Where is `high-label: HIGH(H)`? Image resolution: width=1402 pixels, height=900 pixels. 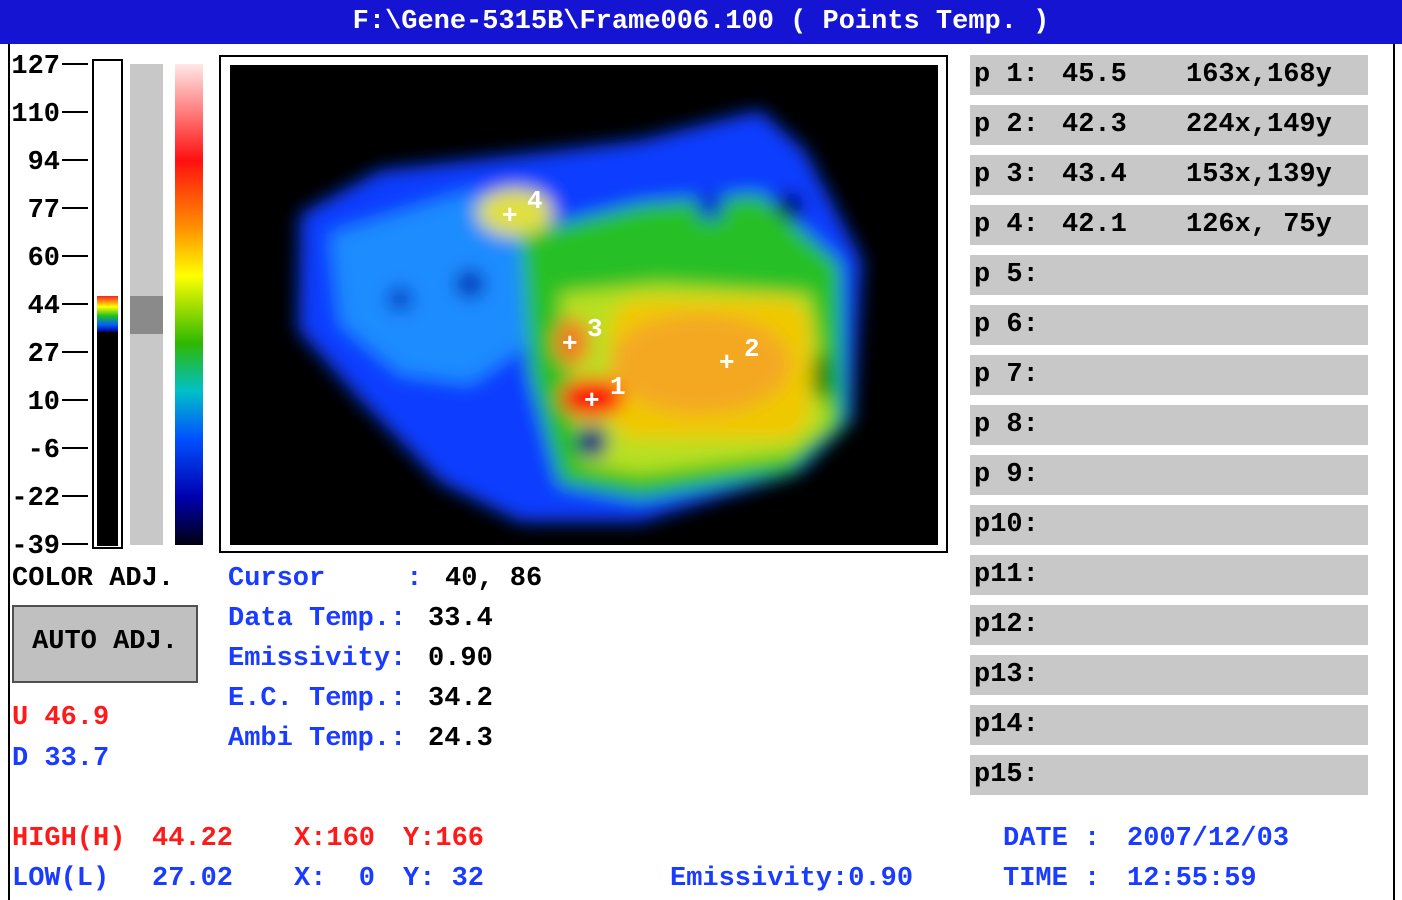
high-label: HIGH(H) is located at coordinates (69, 839).